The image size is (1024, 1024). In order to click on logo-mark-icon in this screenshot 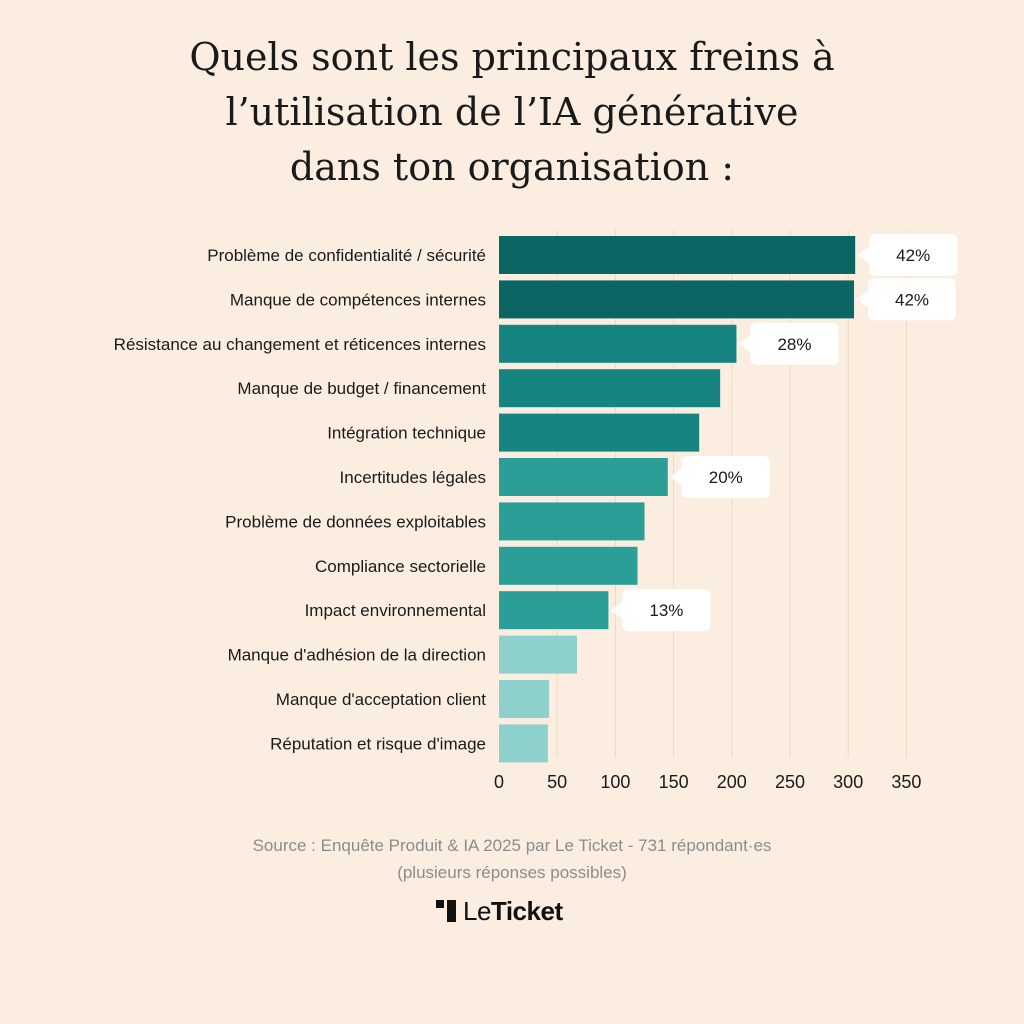, I will do `click(446, 911)`.